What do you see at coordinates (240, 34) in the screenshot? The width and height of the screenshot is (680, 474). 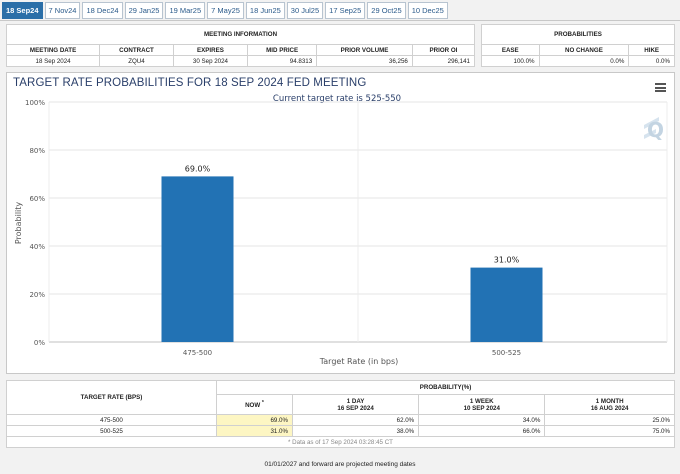 I see `meeting-info-title: MEETING INFORMATION` at bounding box center [240, 34].